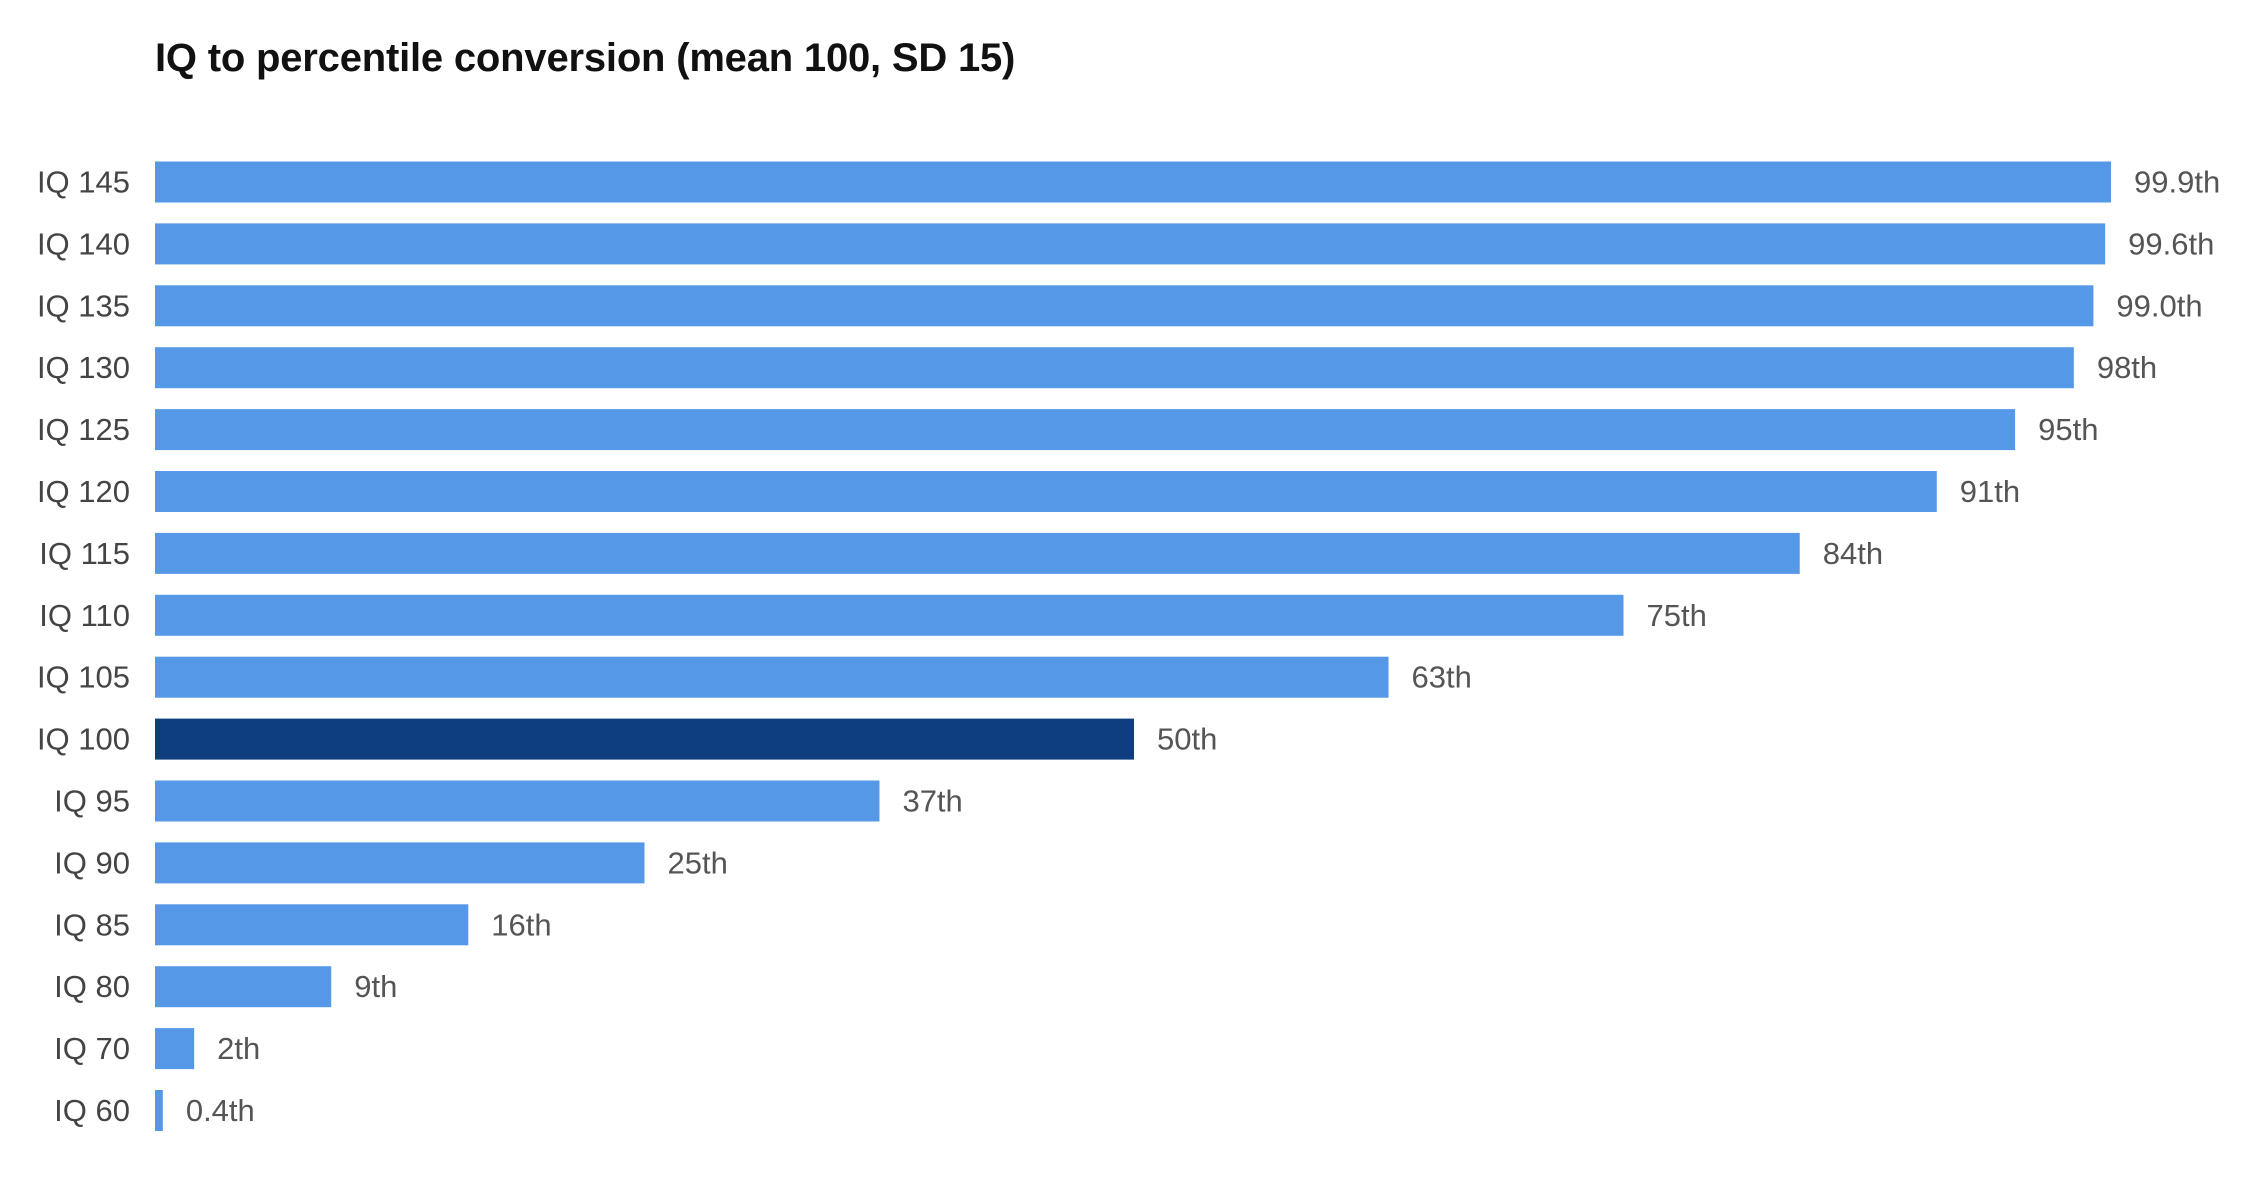  What do you see at coordinates (84, 553) in the screenshot?
I see `category-label-iq-115: IQ 115` at bounding box center [84, 553].